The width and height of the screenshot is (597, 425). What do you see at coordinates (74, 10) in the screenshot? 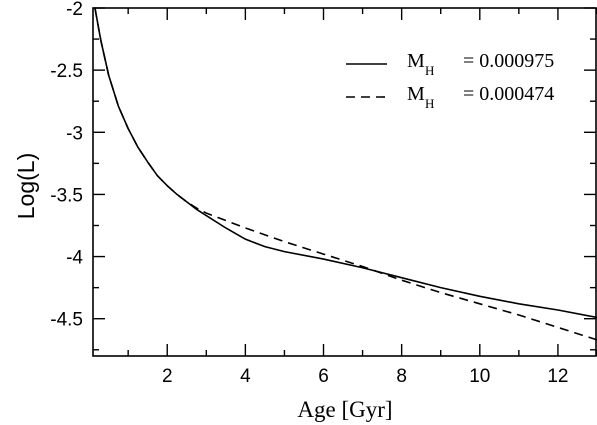
I see `y-tick-label: -2` at bounding box center [74, 10].